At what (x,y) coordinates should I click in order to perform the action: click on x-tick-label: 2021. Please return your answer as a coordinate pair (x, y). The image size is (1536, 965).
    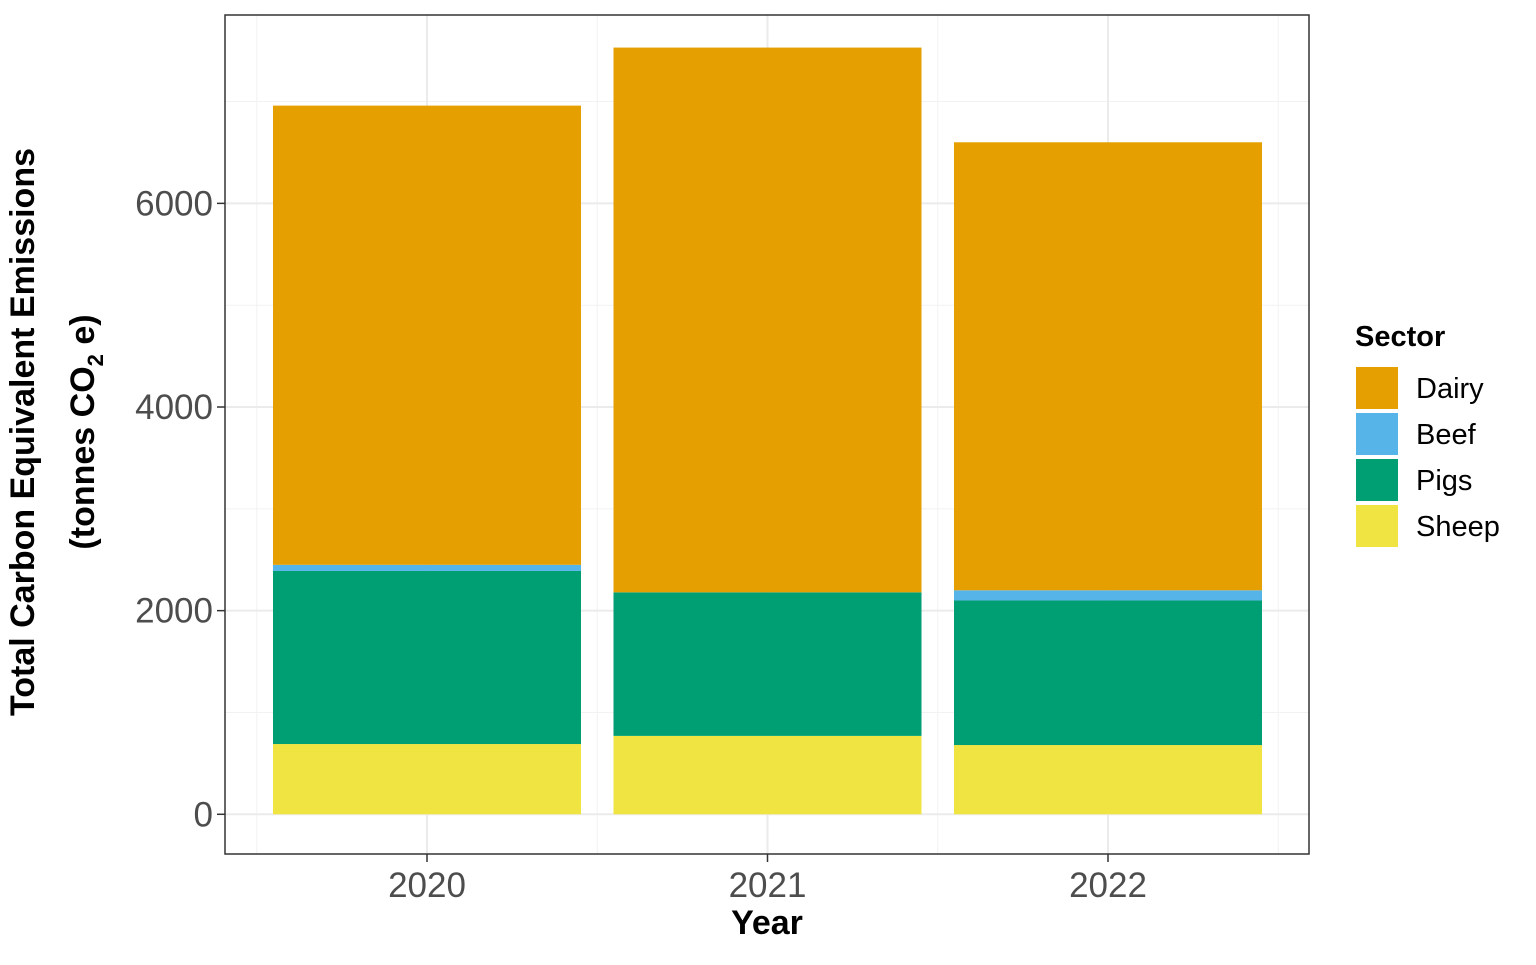
    Looking at the image, I should click on (768, 885).